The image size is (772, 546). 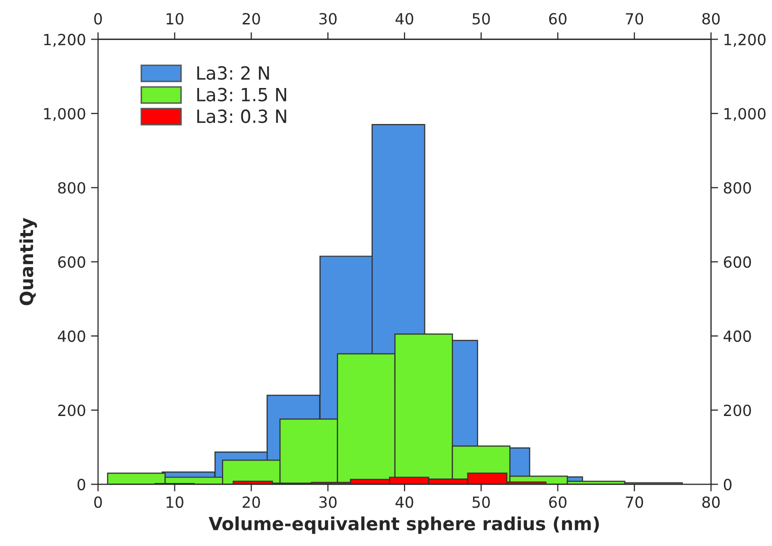 I want to click on x-tick-label: 80, so click(x=711, y=502).